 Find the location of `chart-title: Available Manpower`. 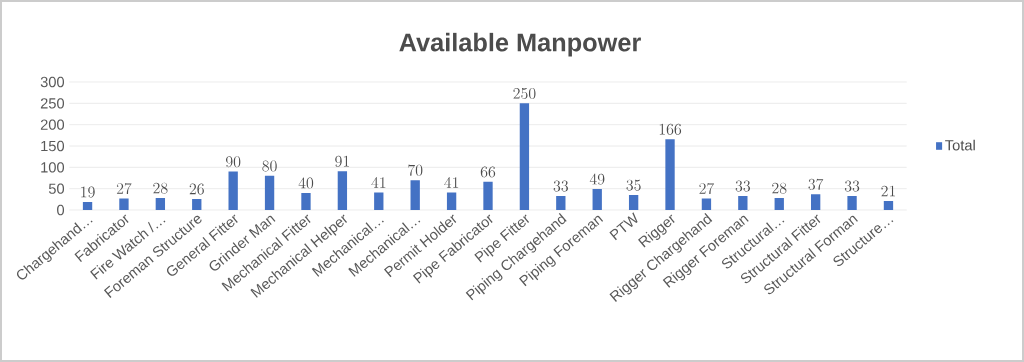

chart-title: Available Manpower is located at coordinates (520, 44).